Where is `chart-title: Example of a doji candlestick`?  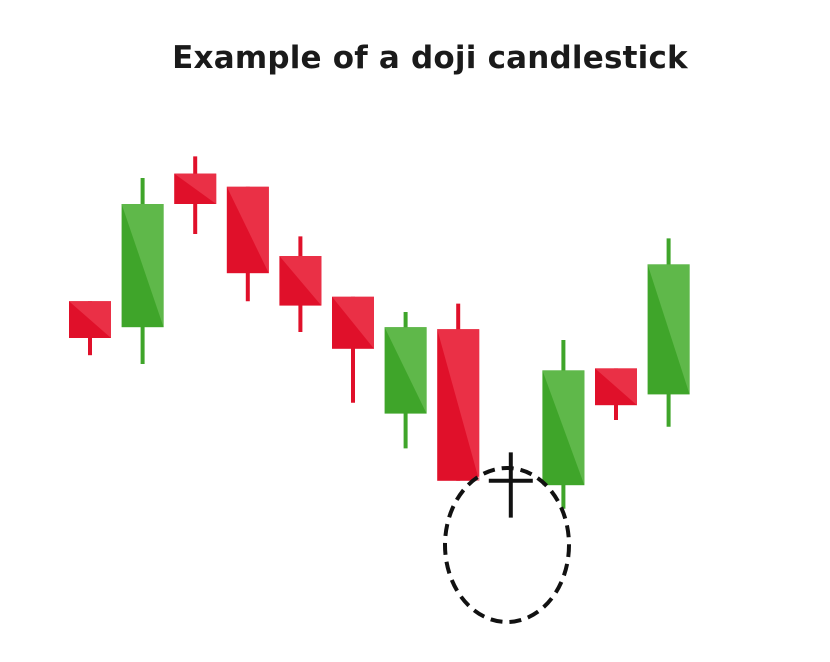 chart-title: Example of a doji candlestick is located at coordinates (430, 58).